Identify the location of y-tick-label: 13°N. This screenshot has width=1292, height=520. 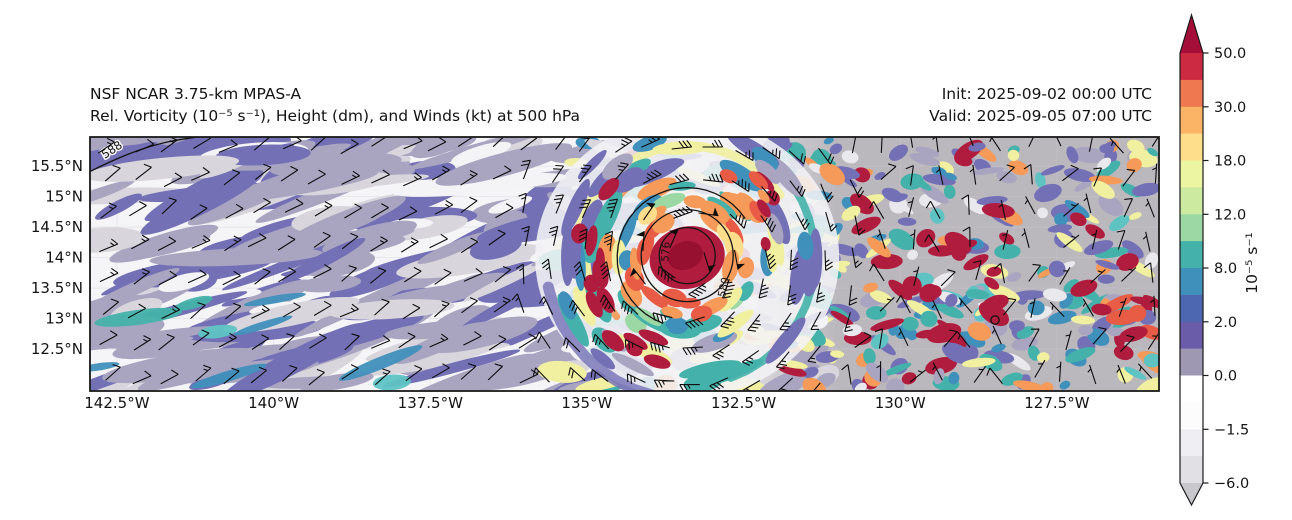
(64, 319).